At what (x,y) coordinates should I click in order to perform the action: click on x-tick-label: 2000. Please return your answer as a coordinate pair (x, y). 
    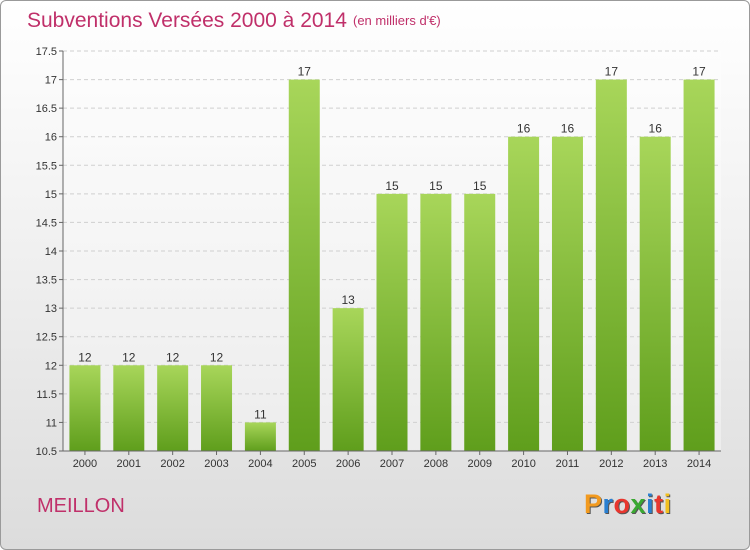
    Looking at the image, I should click on (85, 464).